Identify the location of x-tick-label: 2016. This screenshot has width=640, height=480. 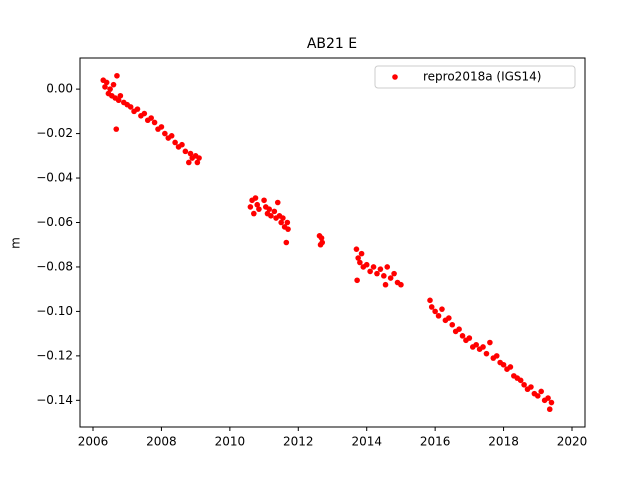
(435, 442).